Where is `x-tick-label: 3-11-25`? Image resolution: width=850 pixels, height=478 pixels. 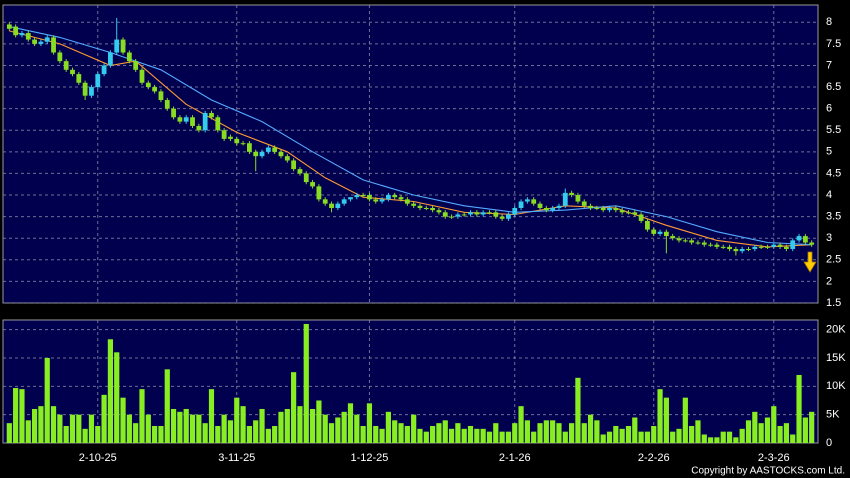
x-tick-label: 3-11-25 is located at coordinates (236, 458).